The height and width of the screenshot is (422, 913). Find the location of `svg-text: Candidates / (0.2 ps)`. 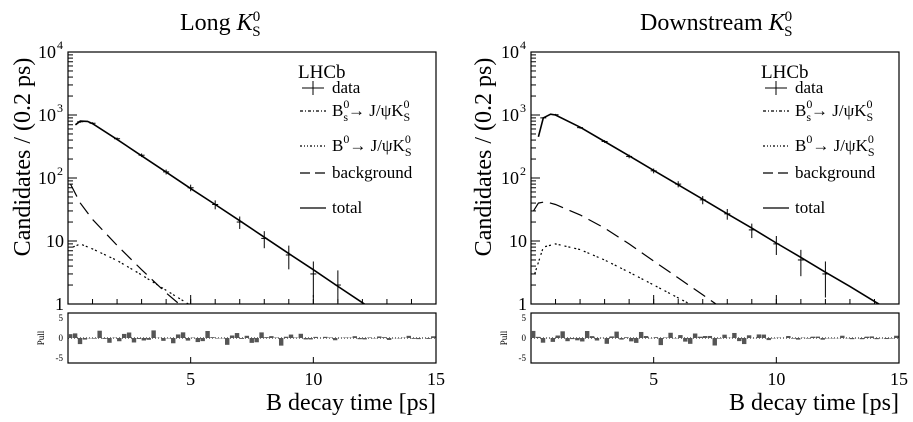

svg-text: Candidates / (0.2 ps) is located at coordinates (484, 157).